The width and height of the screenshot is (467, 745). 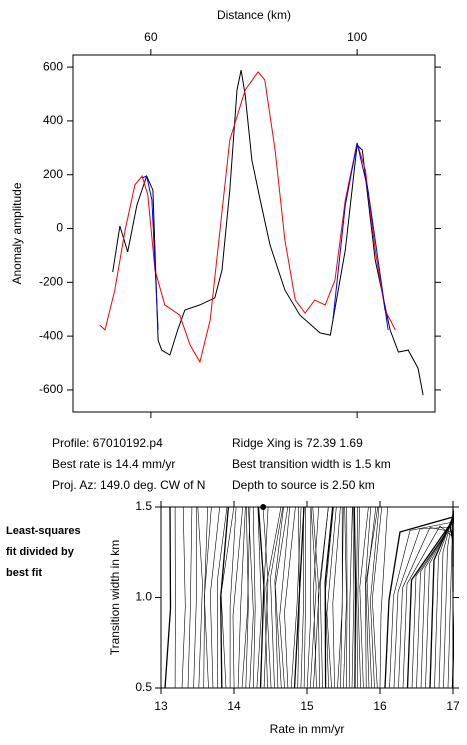 What do you see at coordinates (143, 506) in the screenshot?
I see `y-tick-label: 1.5` at bounding box center [143, 506].